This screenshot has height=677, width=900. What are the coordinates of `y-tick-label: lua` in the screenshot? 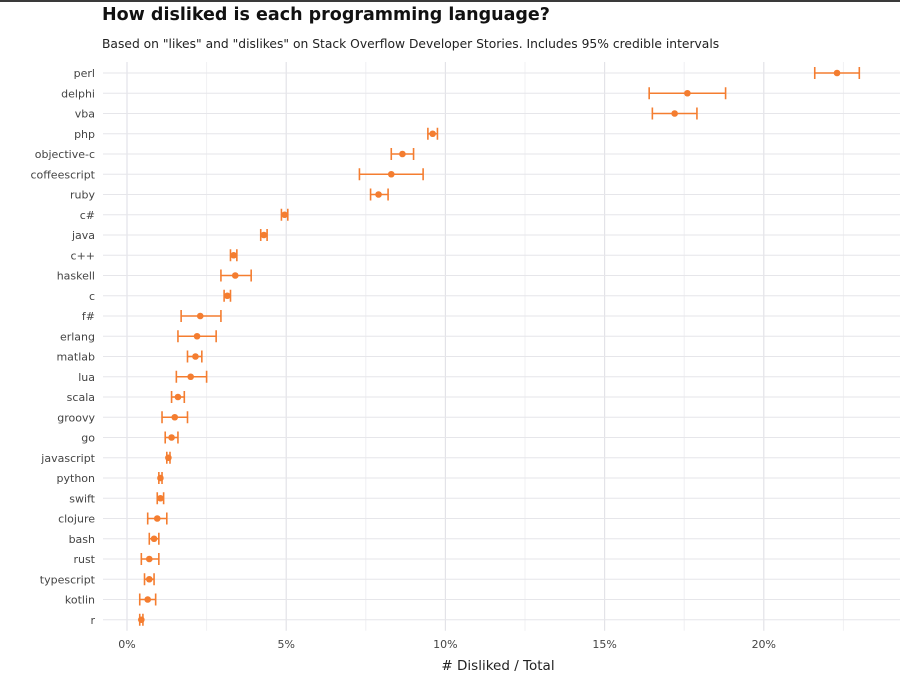 It's located at (86, 377).